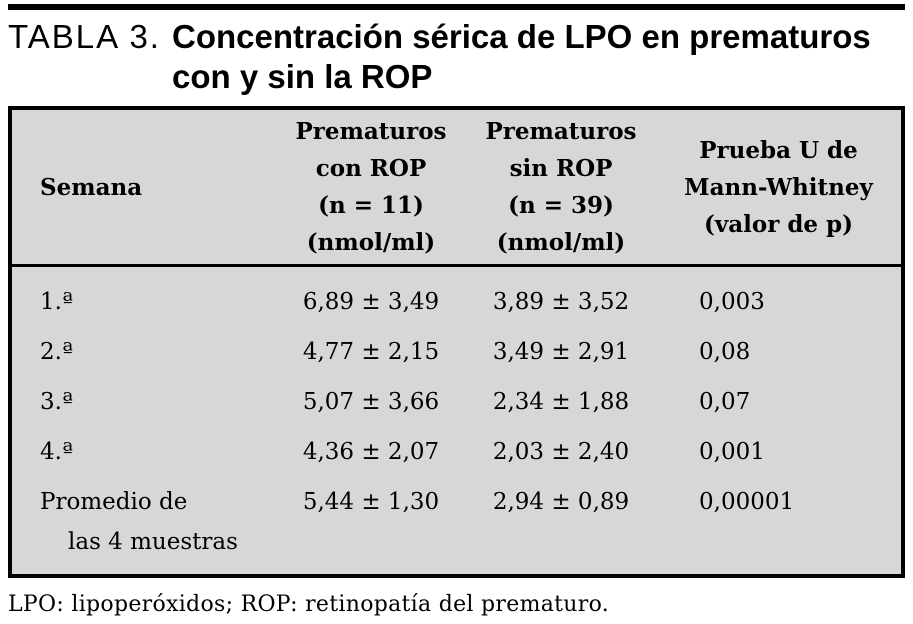 This screenshot has width=913, height=624. Describe the element at coordinates (371, 302) in the screenshot. I see `cell-con-rop: 6,89 ± 3,49` at that location.